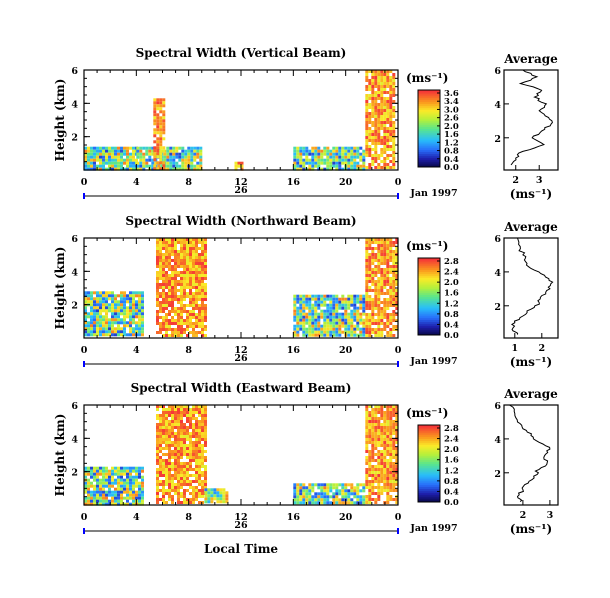  Describe the element at coordinates (451, 152) in the screenshot. I see `colorbar-tick-label: 0.8` at that location.